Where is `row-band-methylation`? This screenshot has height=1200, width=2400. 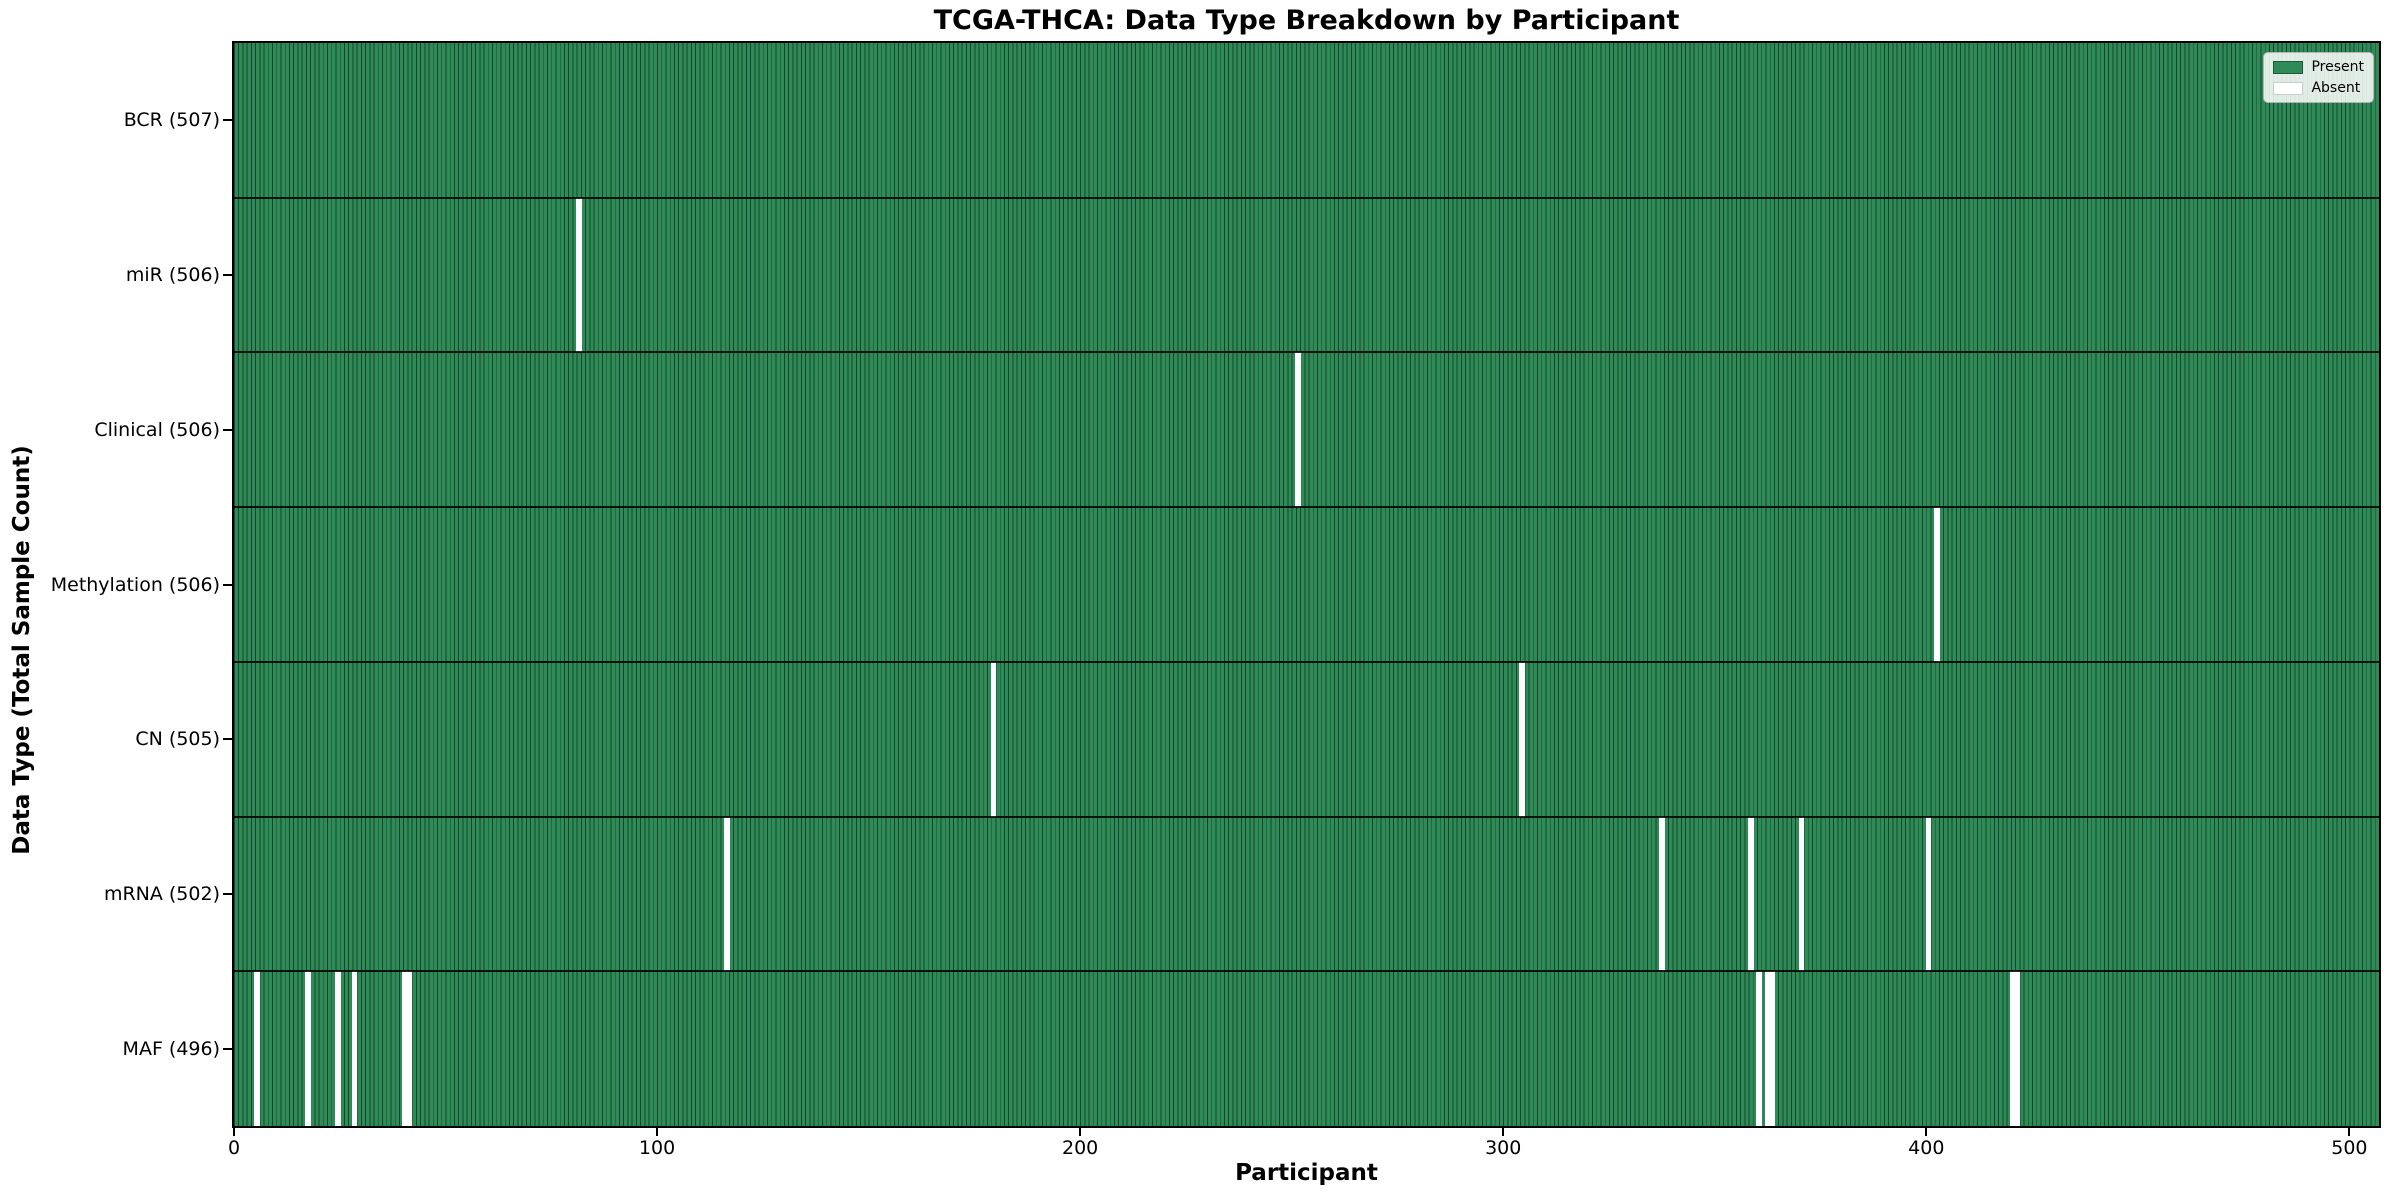 row-band-methylation is located at coordinates (1306, 584).